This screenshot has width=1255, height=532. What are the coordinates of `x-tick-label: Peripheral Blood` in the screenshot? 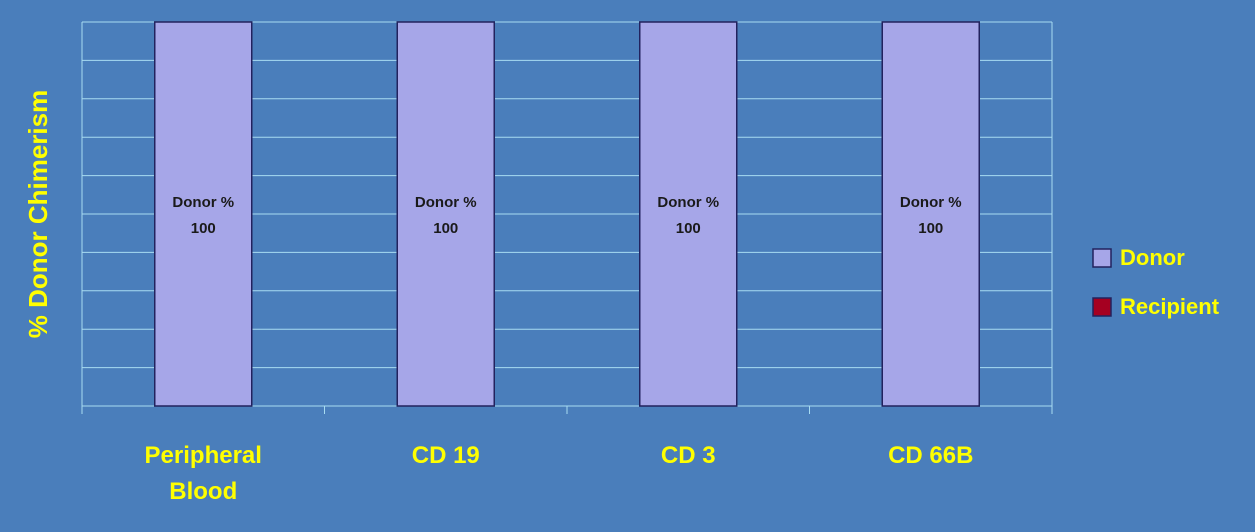 It's located at (203, 473).